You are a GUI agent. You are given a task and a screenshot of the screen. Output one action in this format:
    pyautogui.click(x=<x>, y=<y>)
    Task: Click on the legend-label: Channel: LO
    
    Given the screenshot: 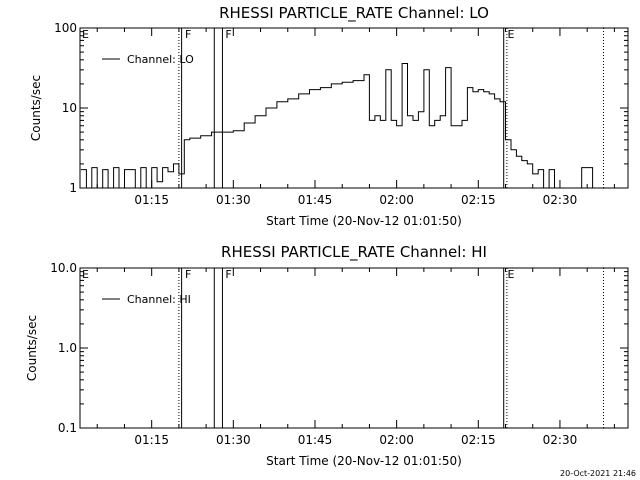 What is the action you would take?
    pyautogui.click(x=160, y=59)
    